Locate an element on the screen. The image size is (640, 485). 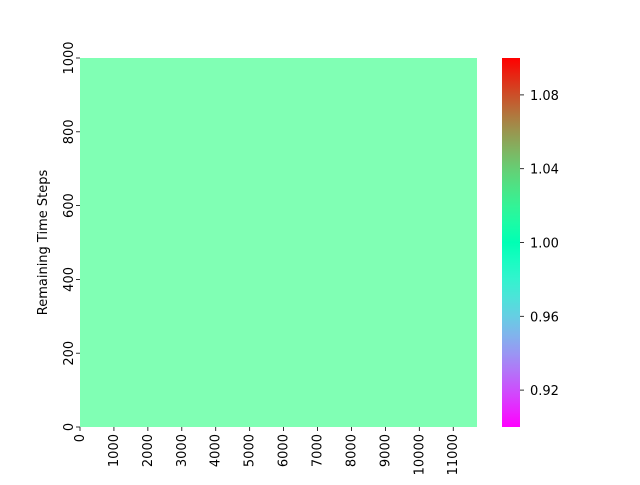
y-tick-label: 200 is located at coordinates (69, 353).